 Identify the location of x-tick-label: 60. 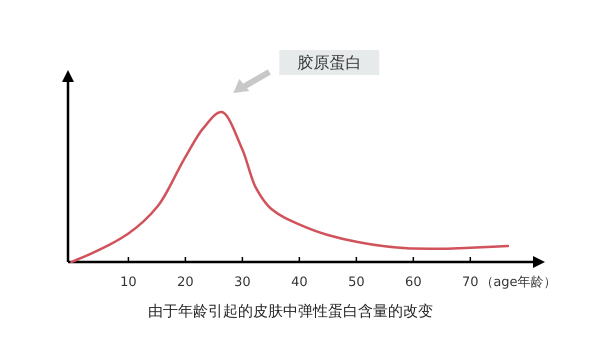
(413, 282).